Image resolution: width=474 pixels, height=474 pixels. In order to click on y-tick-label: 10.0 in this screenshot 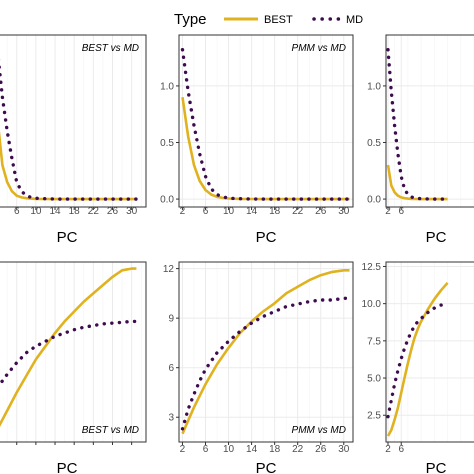, I will do `click(372, 304)`.